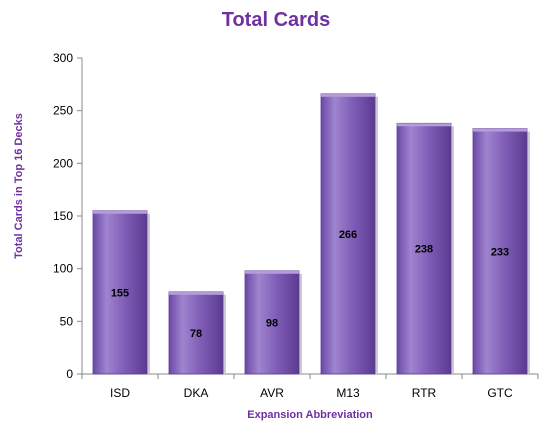 The width and height of the screenshot is (556, 431). Describe the element at coordinates (276, 20) in the screenshot. I see `chart-title: Total Cards` at that location.